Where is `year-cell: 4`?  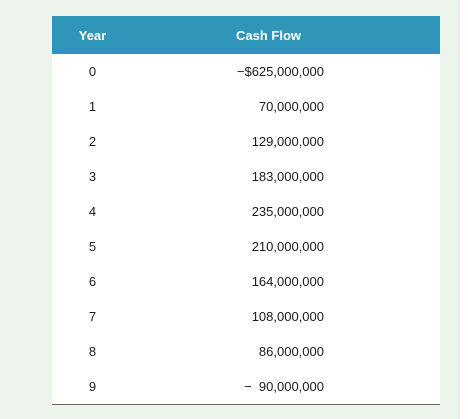
year-cell: 4 is located at coordinates (92, 211).